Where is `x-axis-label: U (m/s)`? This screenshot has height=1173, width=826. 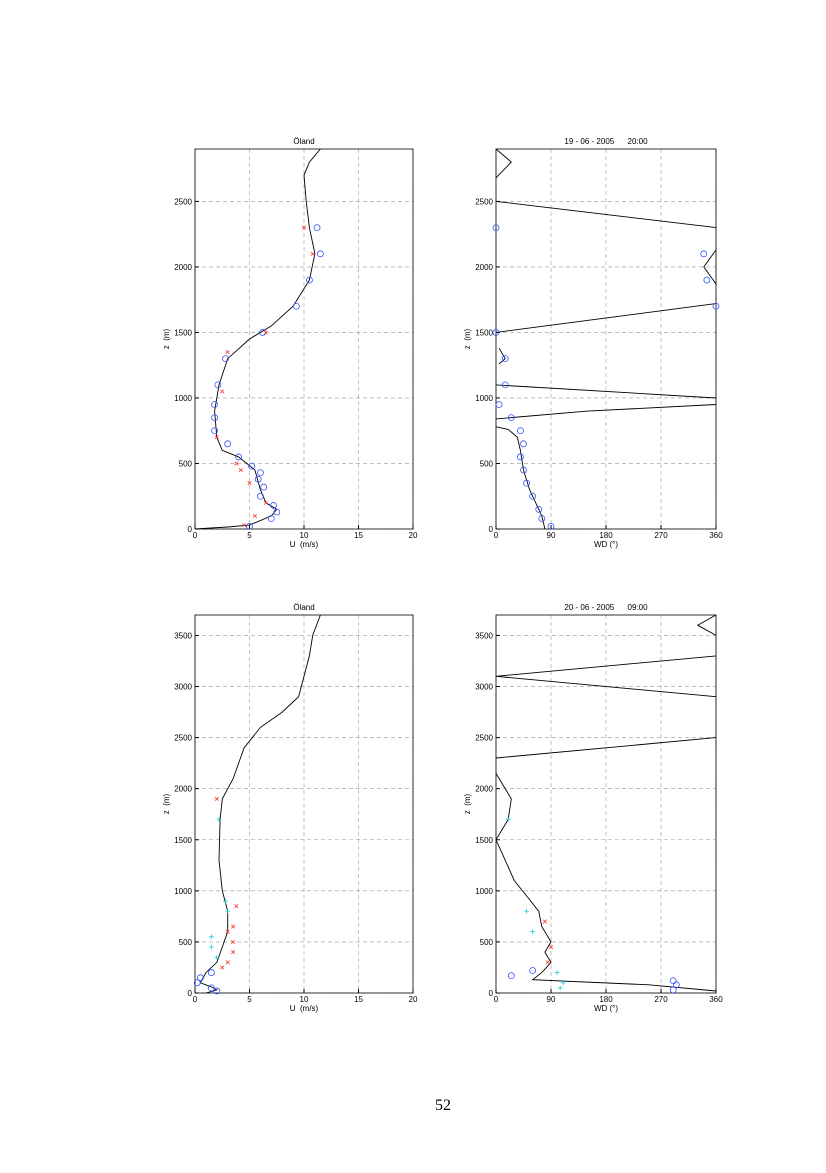
x-axis-label: U (m/s) is located at coordinates (304, 544).